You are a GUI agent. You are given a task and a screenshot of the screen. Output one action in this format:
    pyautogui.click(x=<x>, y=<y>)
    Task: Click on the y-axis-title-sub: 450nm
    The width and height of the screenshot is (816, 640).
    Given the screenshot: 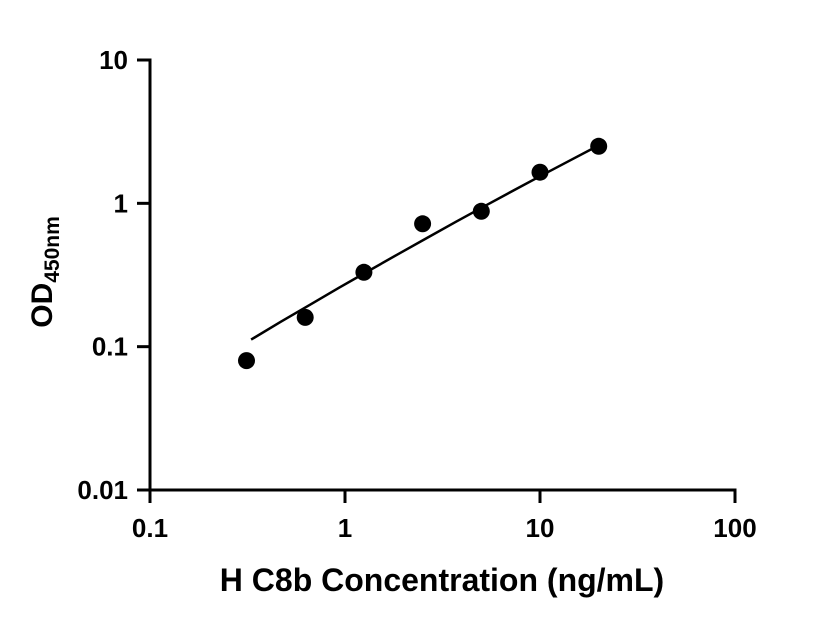 What is the action you would take?
    pyautogui.click(x=52, y=249)
    